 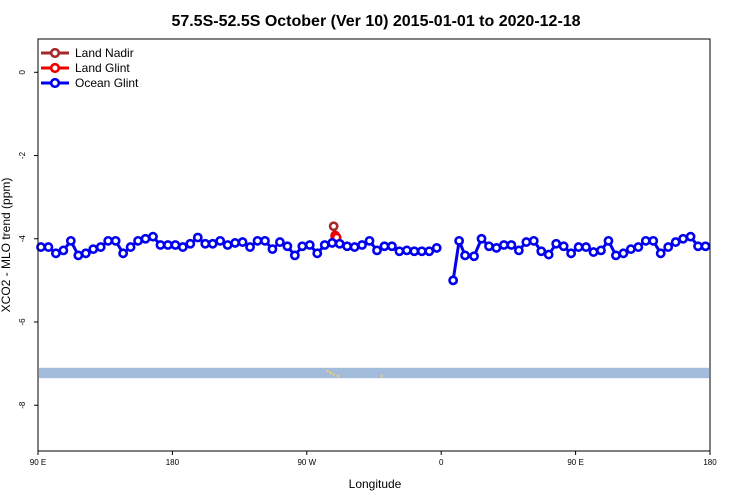 I want to click on x-tick-label: 0, so click(x=441, y=462).